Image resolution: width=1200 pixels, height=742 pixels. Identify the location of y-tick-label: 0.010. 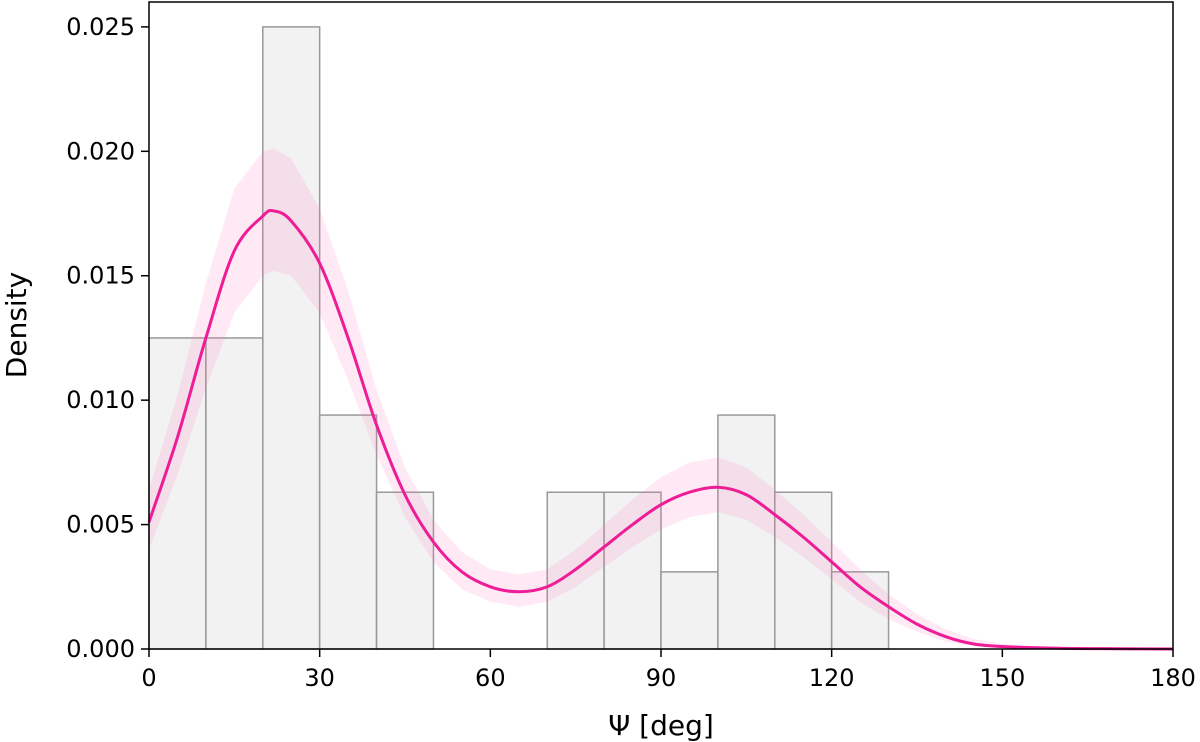
(100, 400).